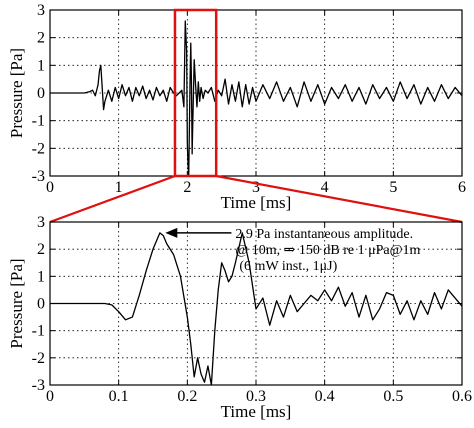 The width and height of the screenshot is (474, 428). Describe the element at coordinates (171, 232) in the screenshot. I see `annotation-arrowhead` at that location.